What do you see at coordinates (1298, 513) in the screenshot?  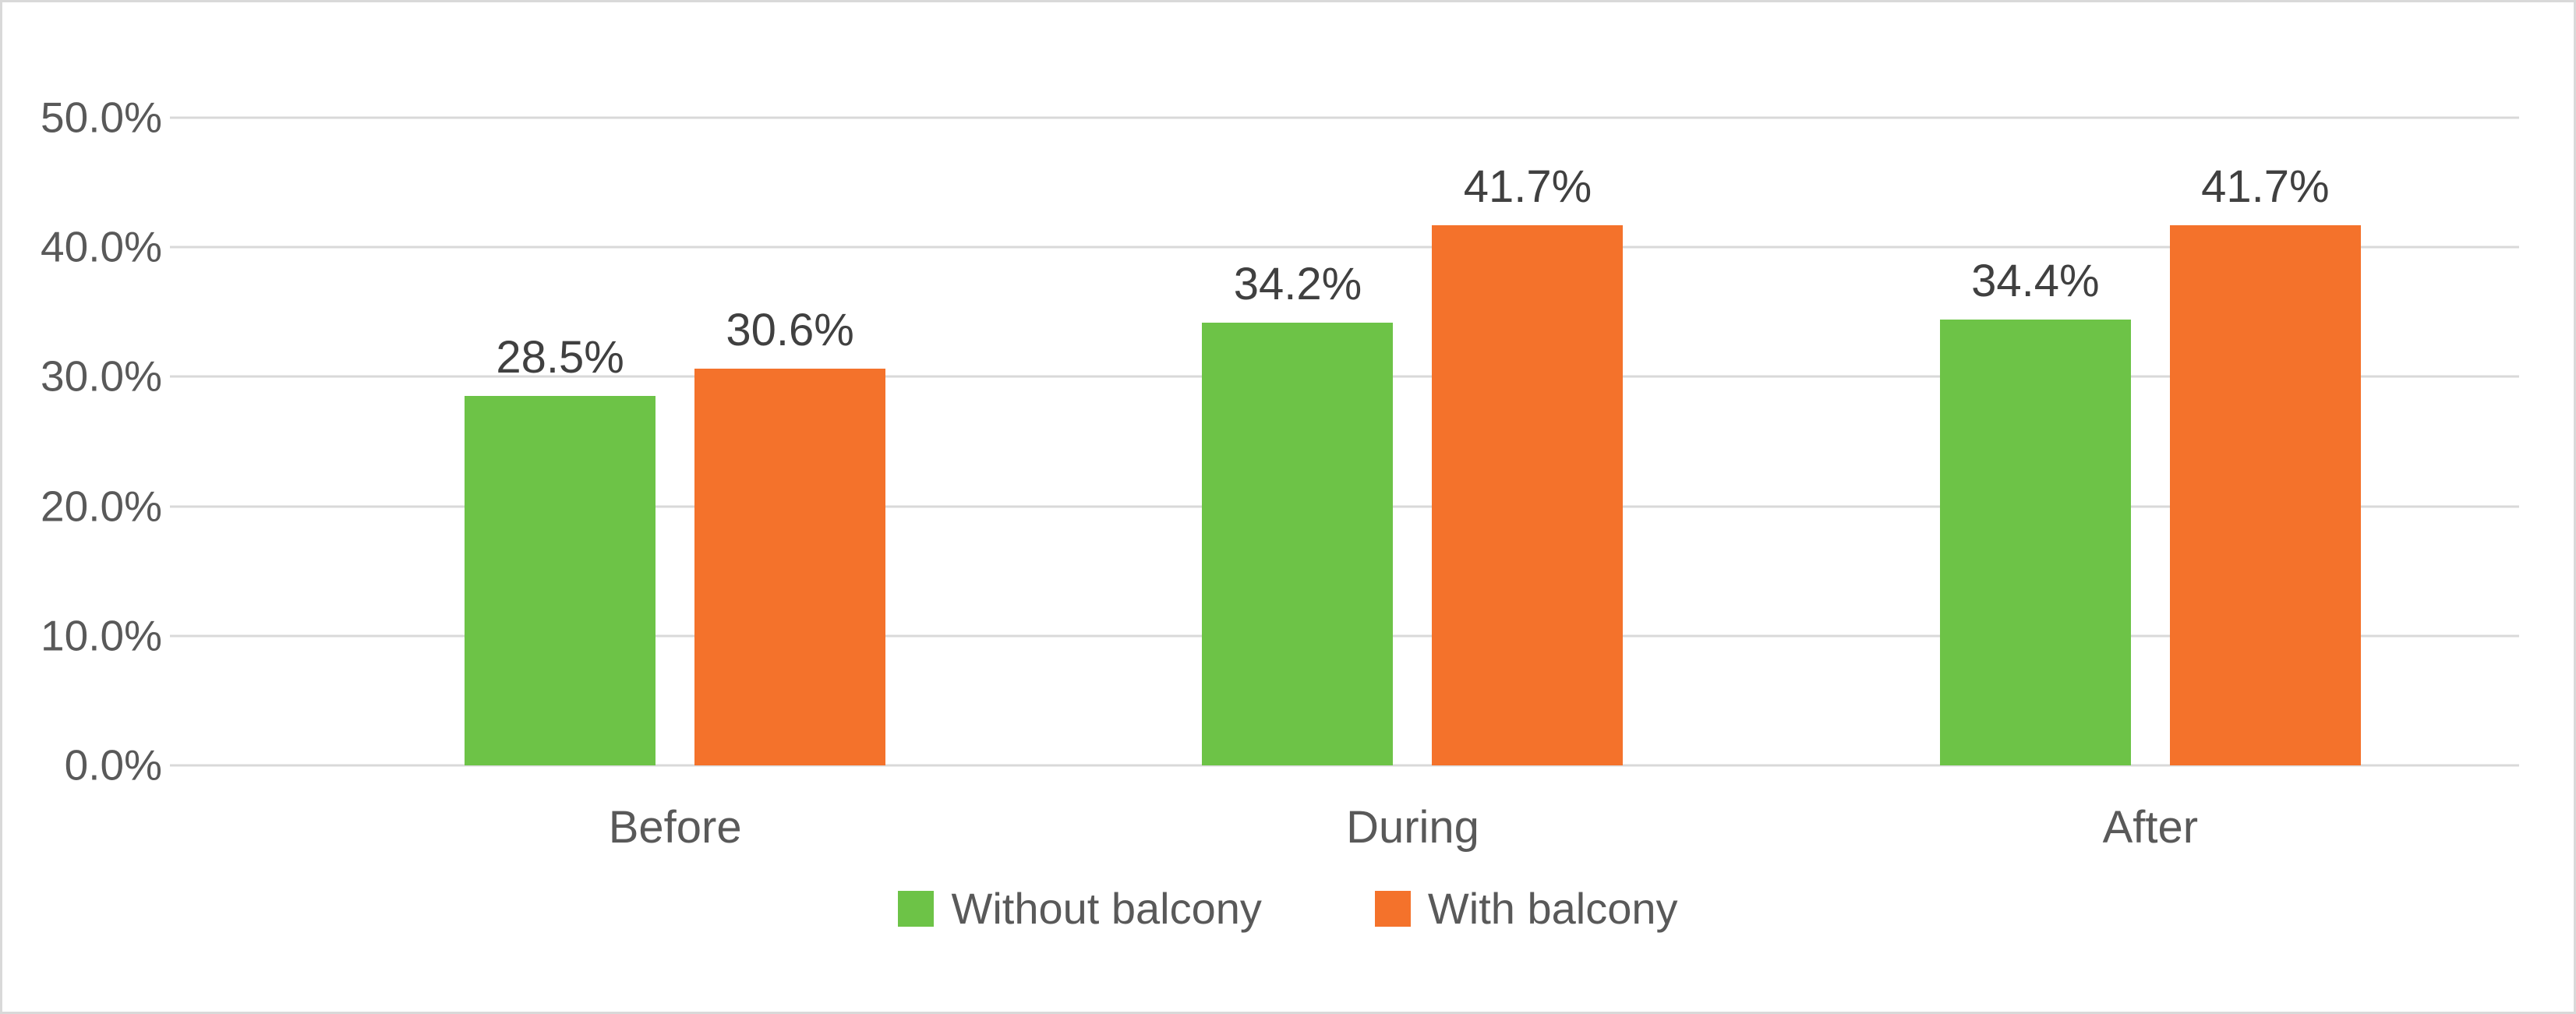 I see `bar-series-0: 34.2%` at bounding box center [1298, 513].